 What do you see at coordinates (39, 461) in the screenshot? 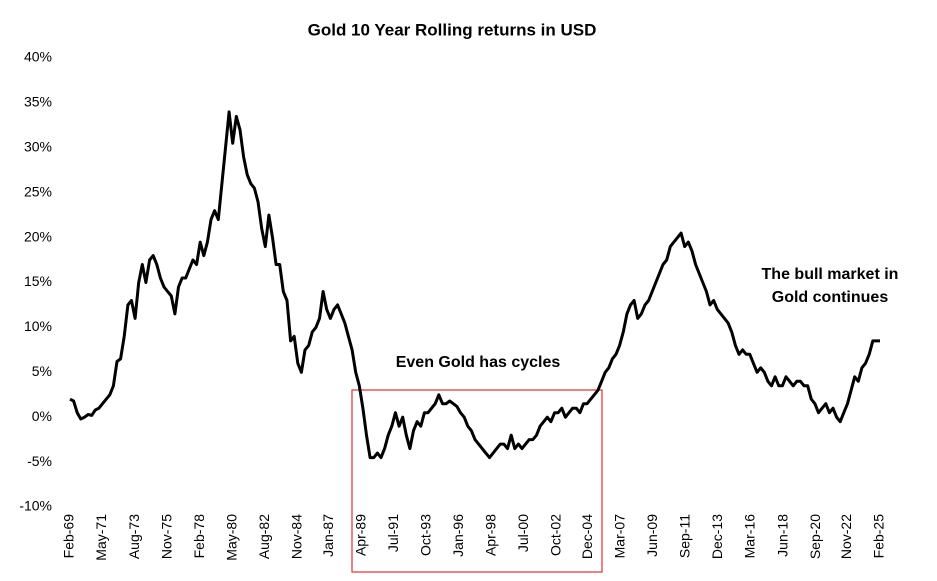
I see `y-tick-label: -5%` at bounding box center [39, 461].